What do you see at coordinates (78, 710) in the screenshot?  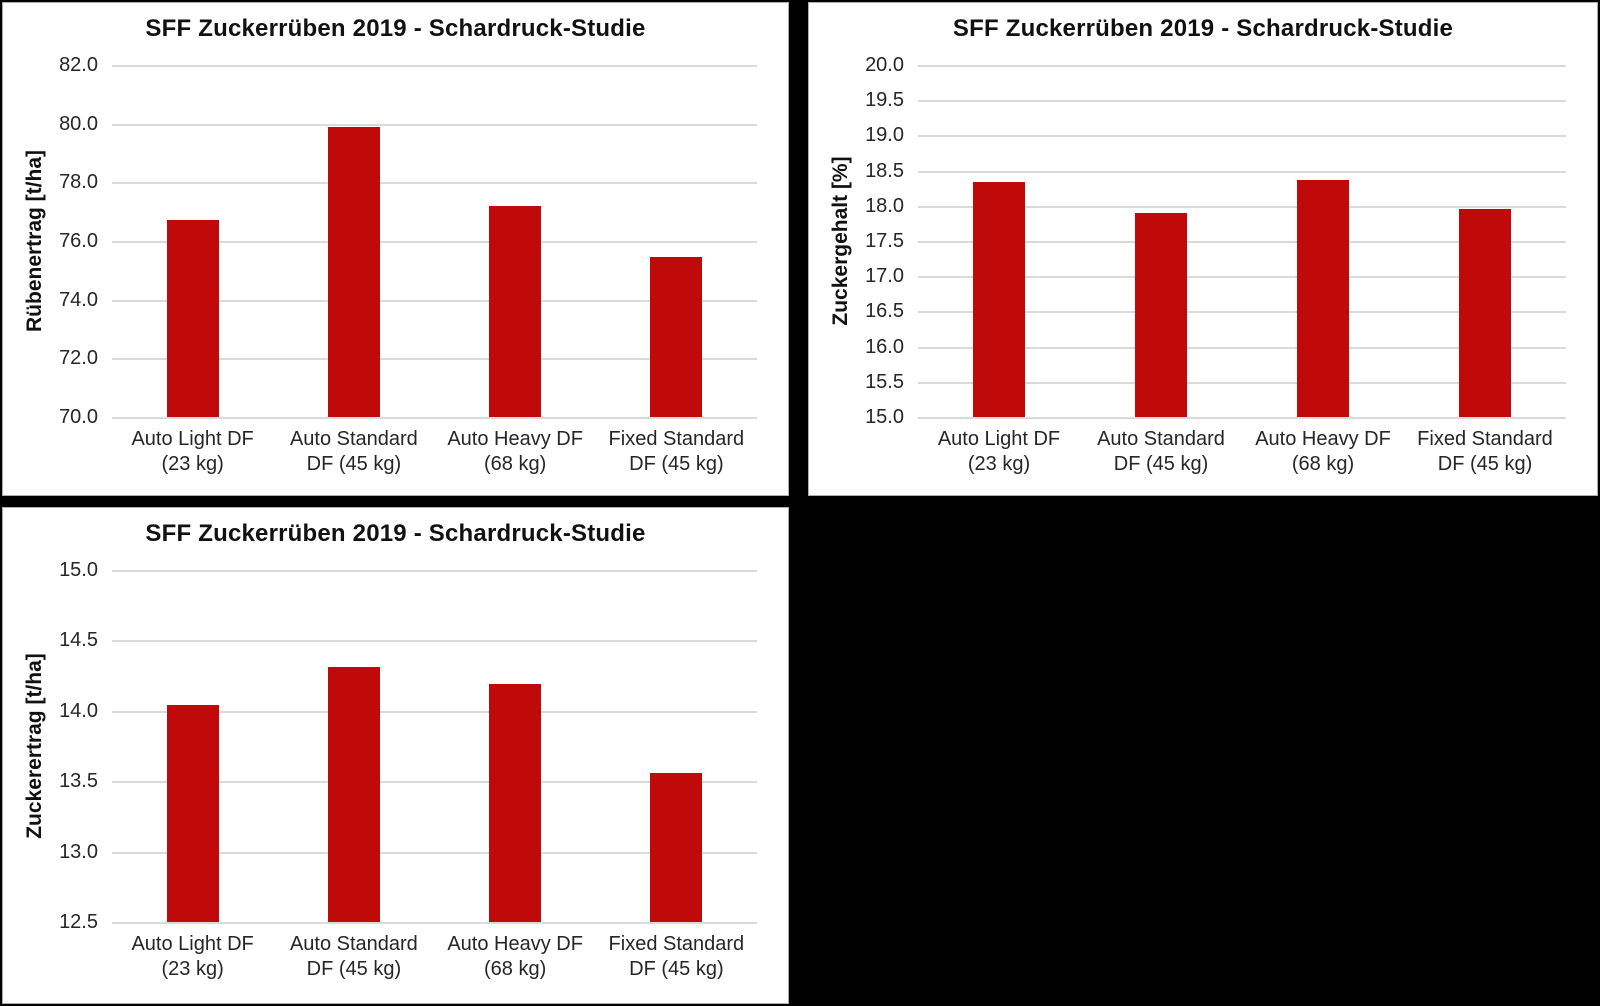 I see `y-tick-label: 14.0` at bounding box center [78, 710].